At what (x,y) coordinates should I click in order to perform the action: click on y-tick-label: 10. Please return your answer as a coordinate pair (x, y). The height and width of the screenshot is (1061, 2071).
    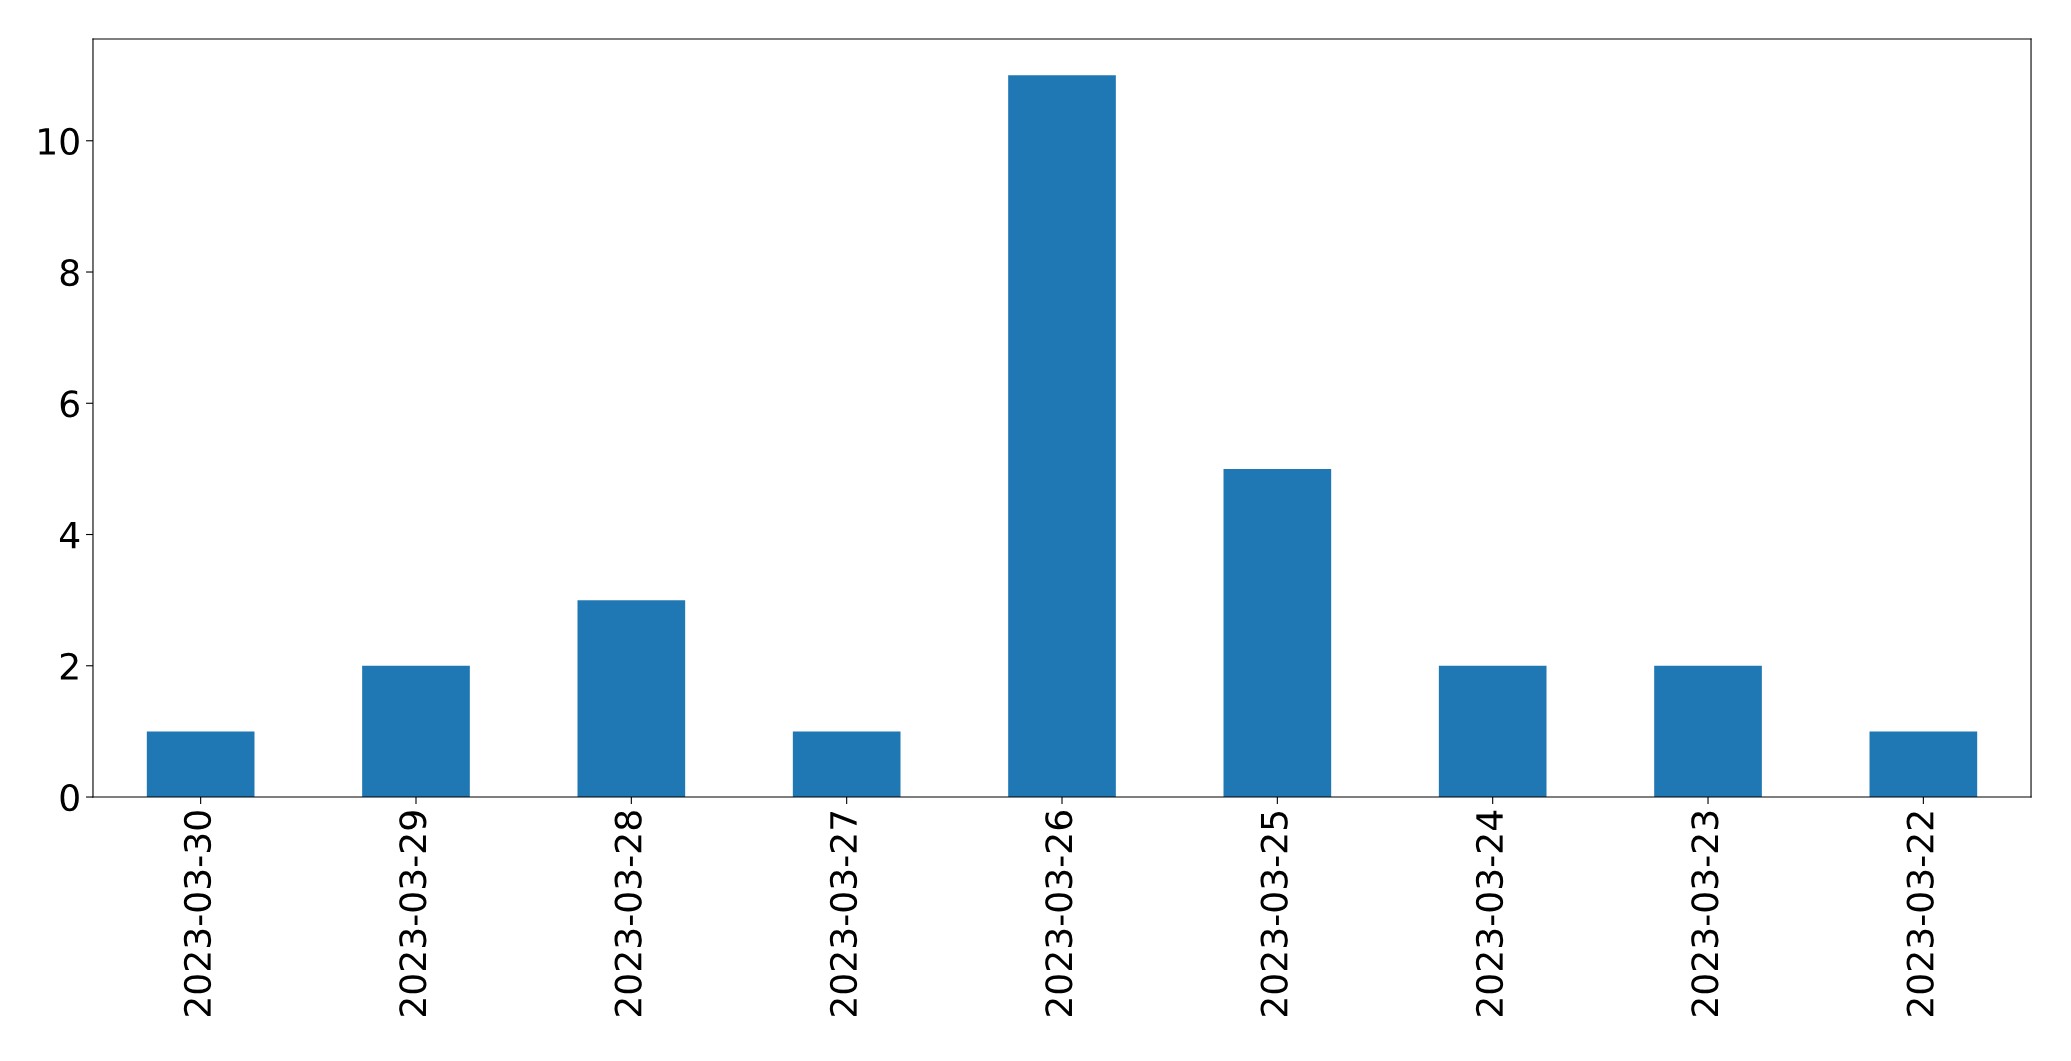
    Looking at the image, I should click on (59, 141).